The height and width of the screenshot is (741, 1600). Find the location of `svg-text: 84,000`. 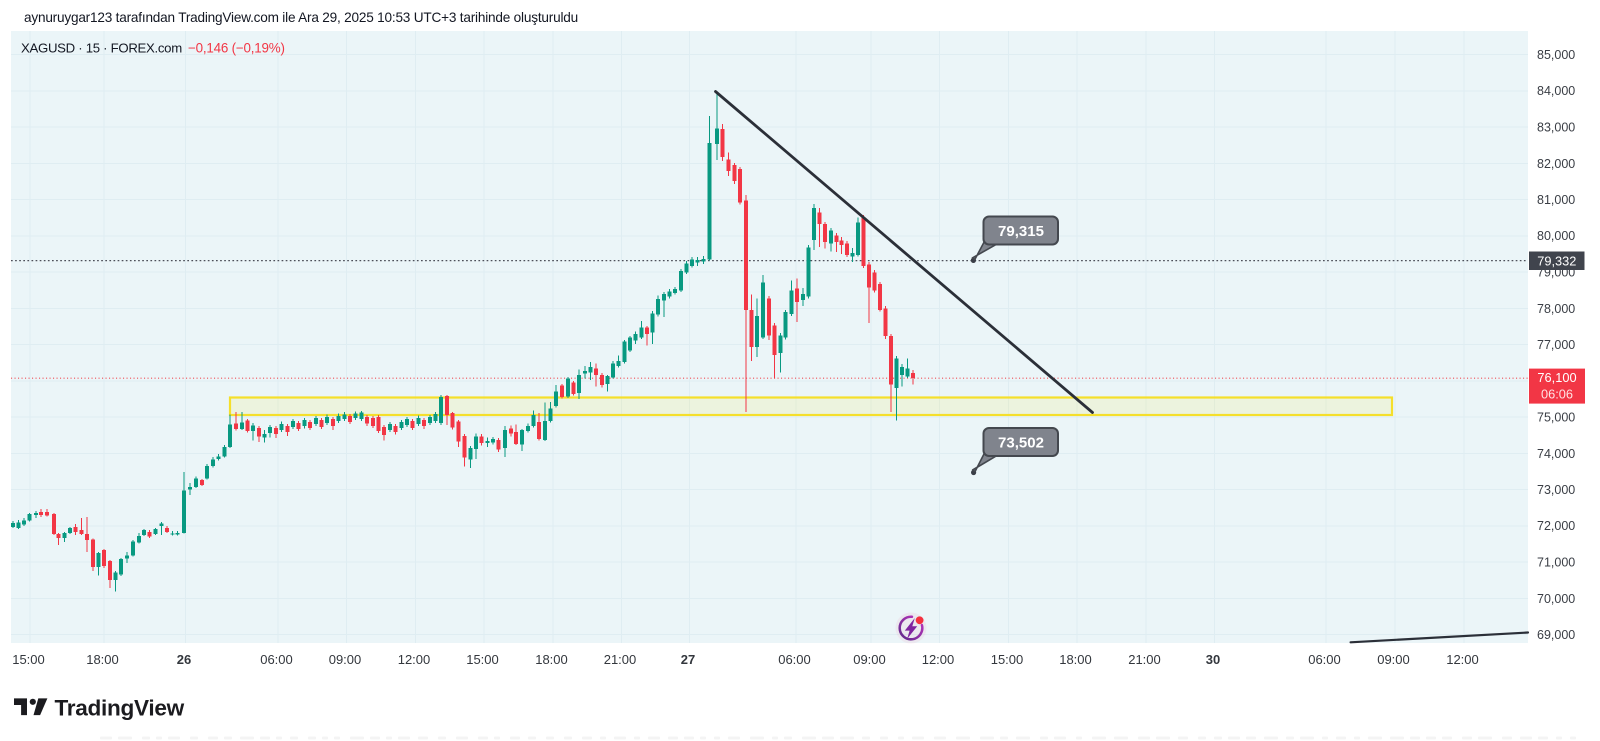

svg-text: 84,000 is located at coordinates (1556, 91).